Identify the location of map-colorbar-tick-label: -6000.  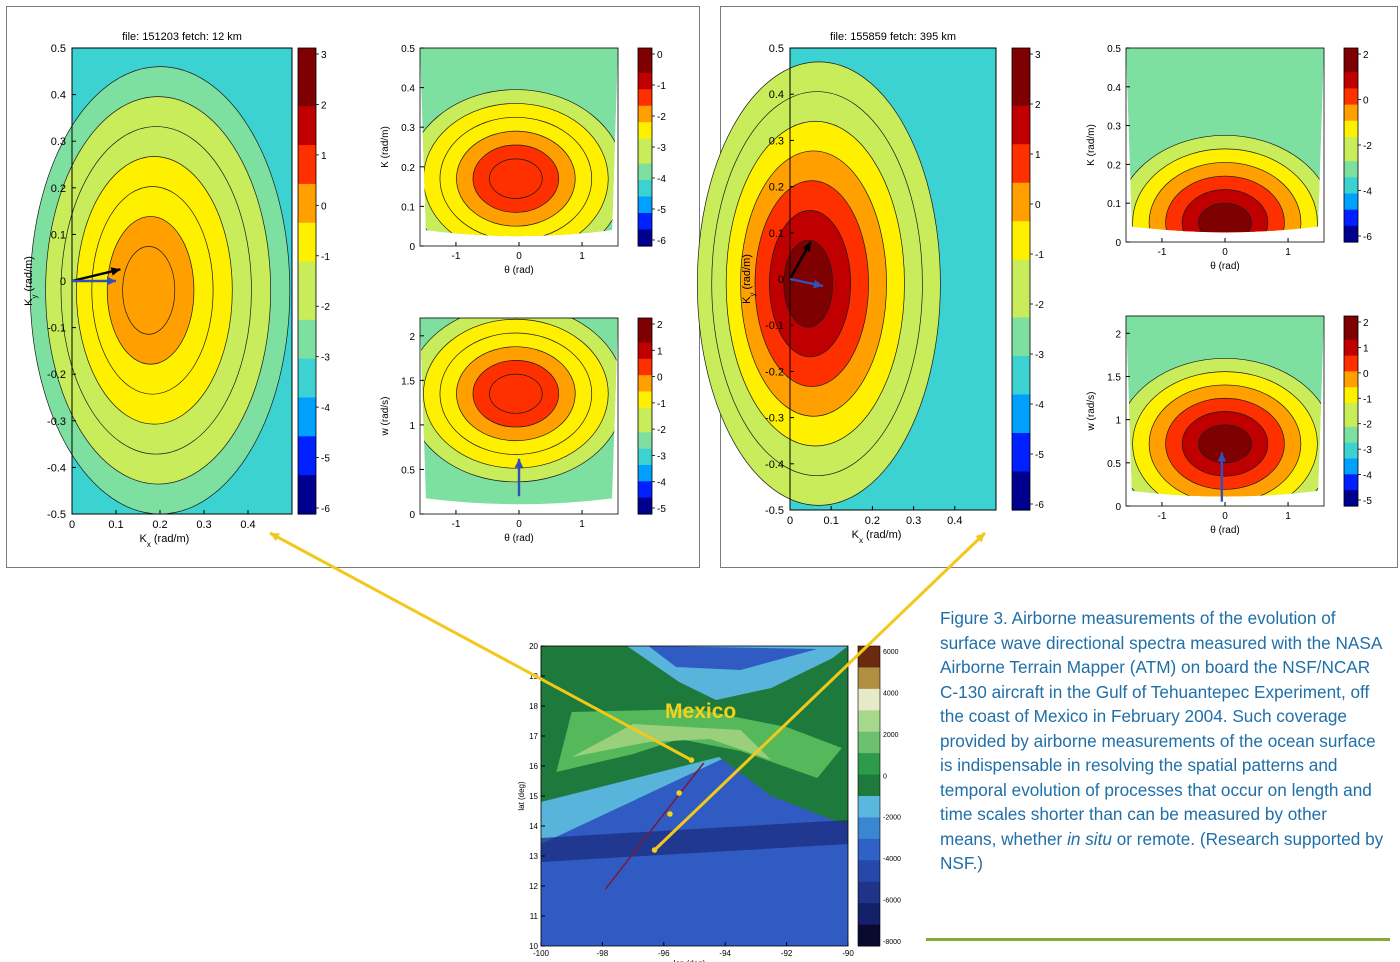
(892, 901).